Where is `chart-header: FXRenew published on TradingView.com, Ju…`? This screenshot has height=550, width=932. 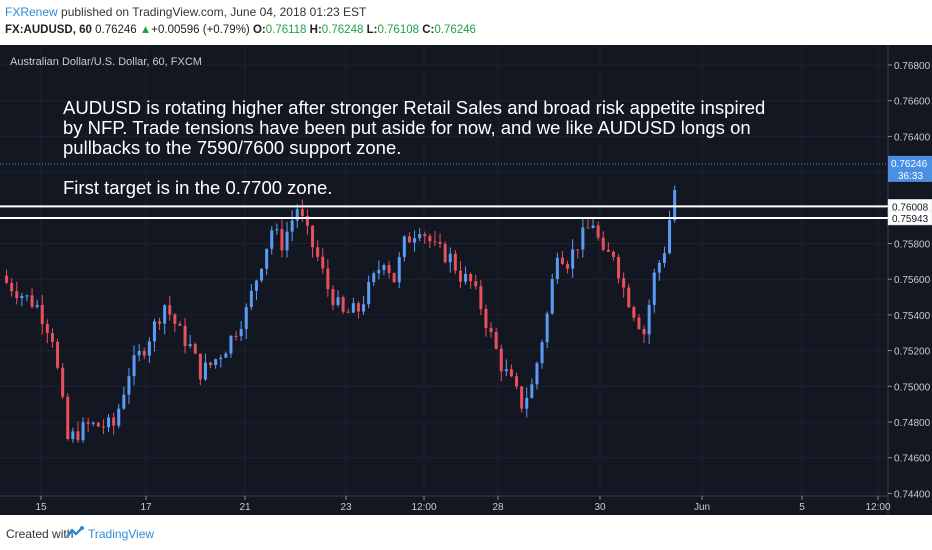 chart-header: FXRenew published on TradingView.com, Ju… is located at coordinates (466, 22).